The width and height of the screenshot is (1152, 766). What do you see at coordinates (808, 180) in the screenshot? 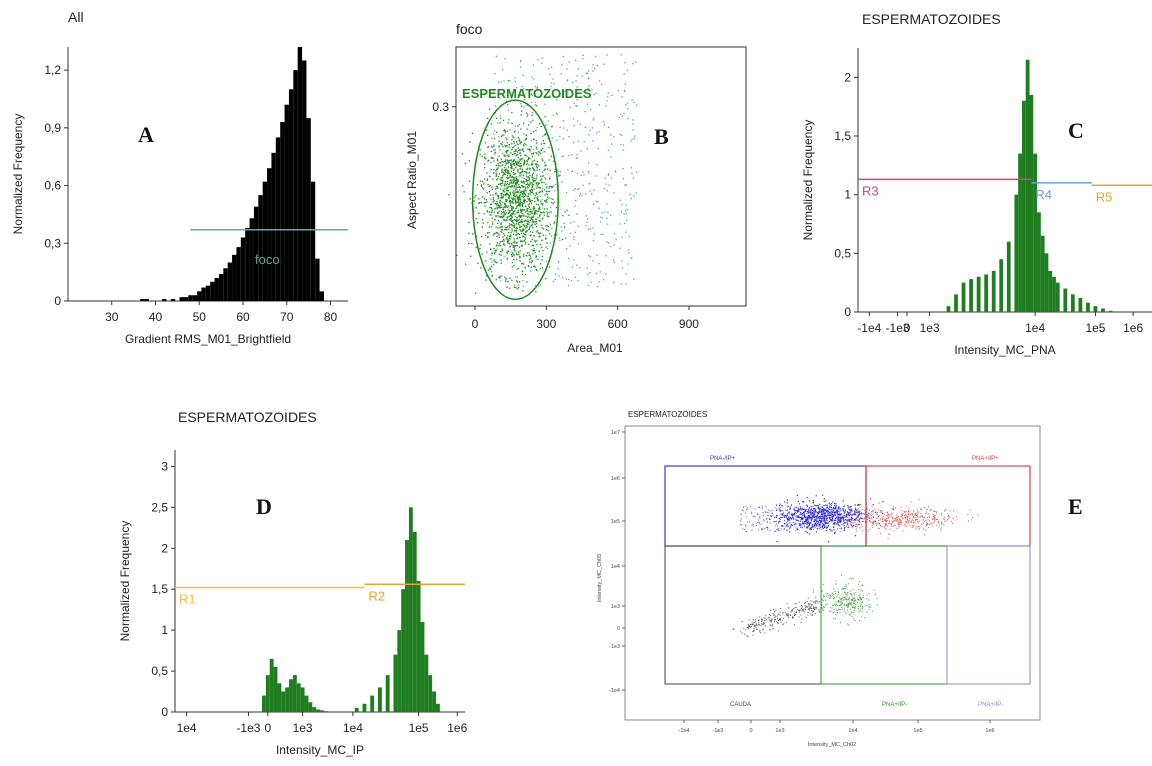
I see `y-axis-label: Normalized Frequency` at bounding box center [808, 180].